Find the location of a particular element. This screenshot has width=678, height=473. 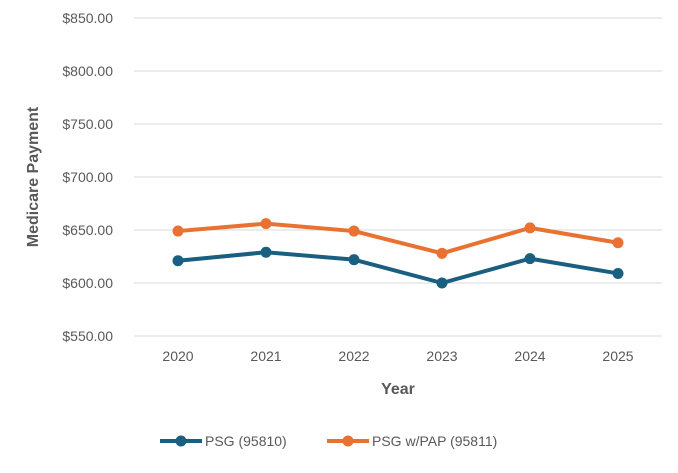

x-tick-label: 2020 is located at coordinates (177, 356).